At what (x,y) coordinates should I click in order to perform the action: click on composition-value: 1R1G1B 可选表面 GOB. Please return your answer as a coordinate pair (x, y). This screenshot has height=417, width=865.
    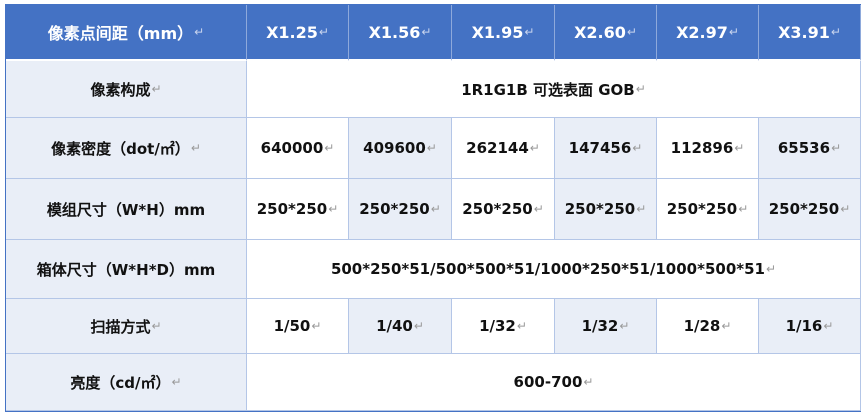
    Looking at the image, I should click on (554, 89).